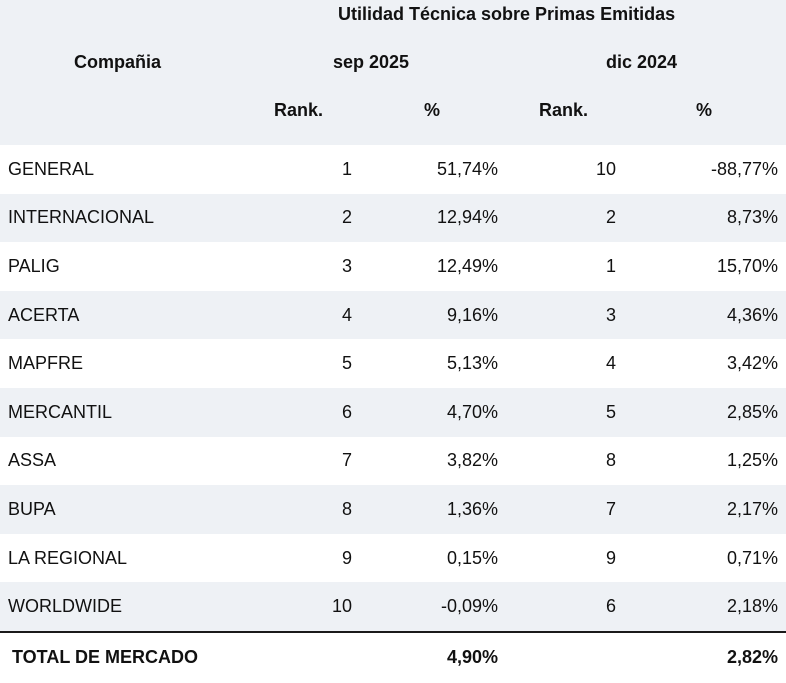 The width and height of the screenshot is (786, 683). Describe the element at coordinates (51, 168) in the screenshot. I see `company-cell: GENERAL` at that location.